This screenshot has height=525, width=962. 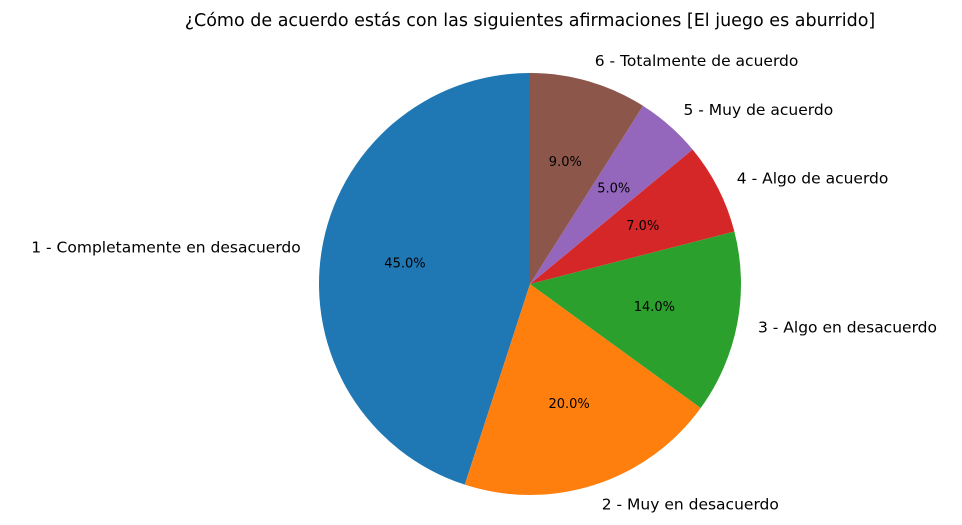 What do you see at coordinates (642, 226) in the screenshot?
I see `percent-label-4: 7.0%` at bounding box center [642, 226].